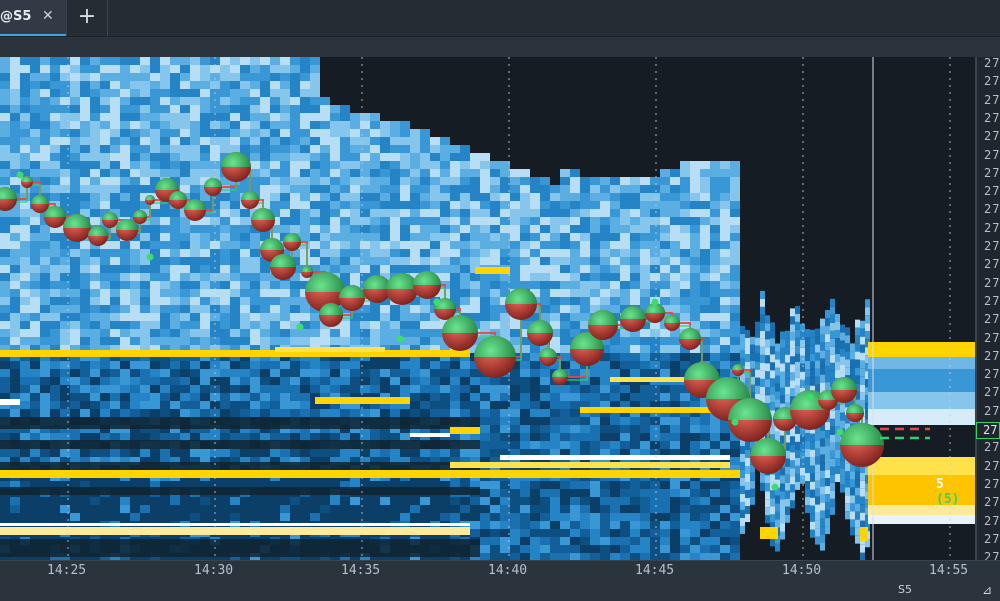  I want to click on add-tab-button: +, so click(87, 18).